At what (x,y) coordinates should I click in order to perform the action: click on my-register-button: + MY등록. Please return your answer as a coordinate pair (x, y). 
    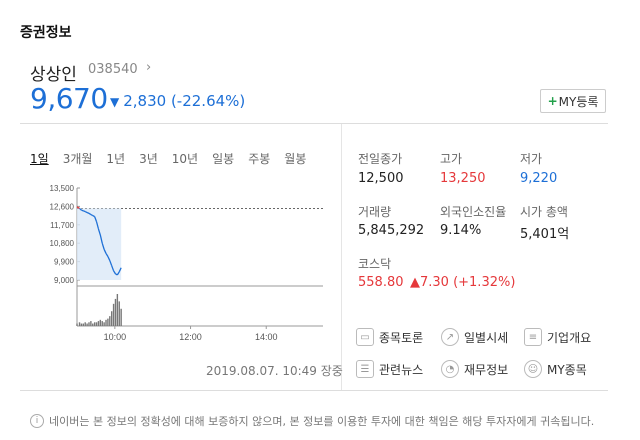
    Looking at the image, I should click on (573, 101).